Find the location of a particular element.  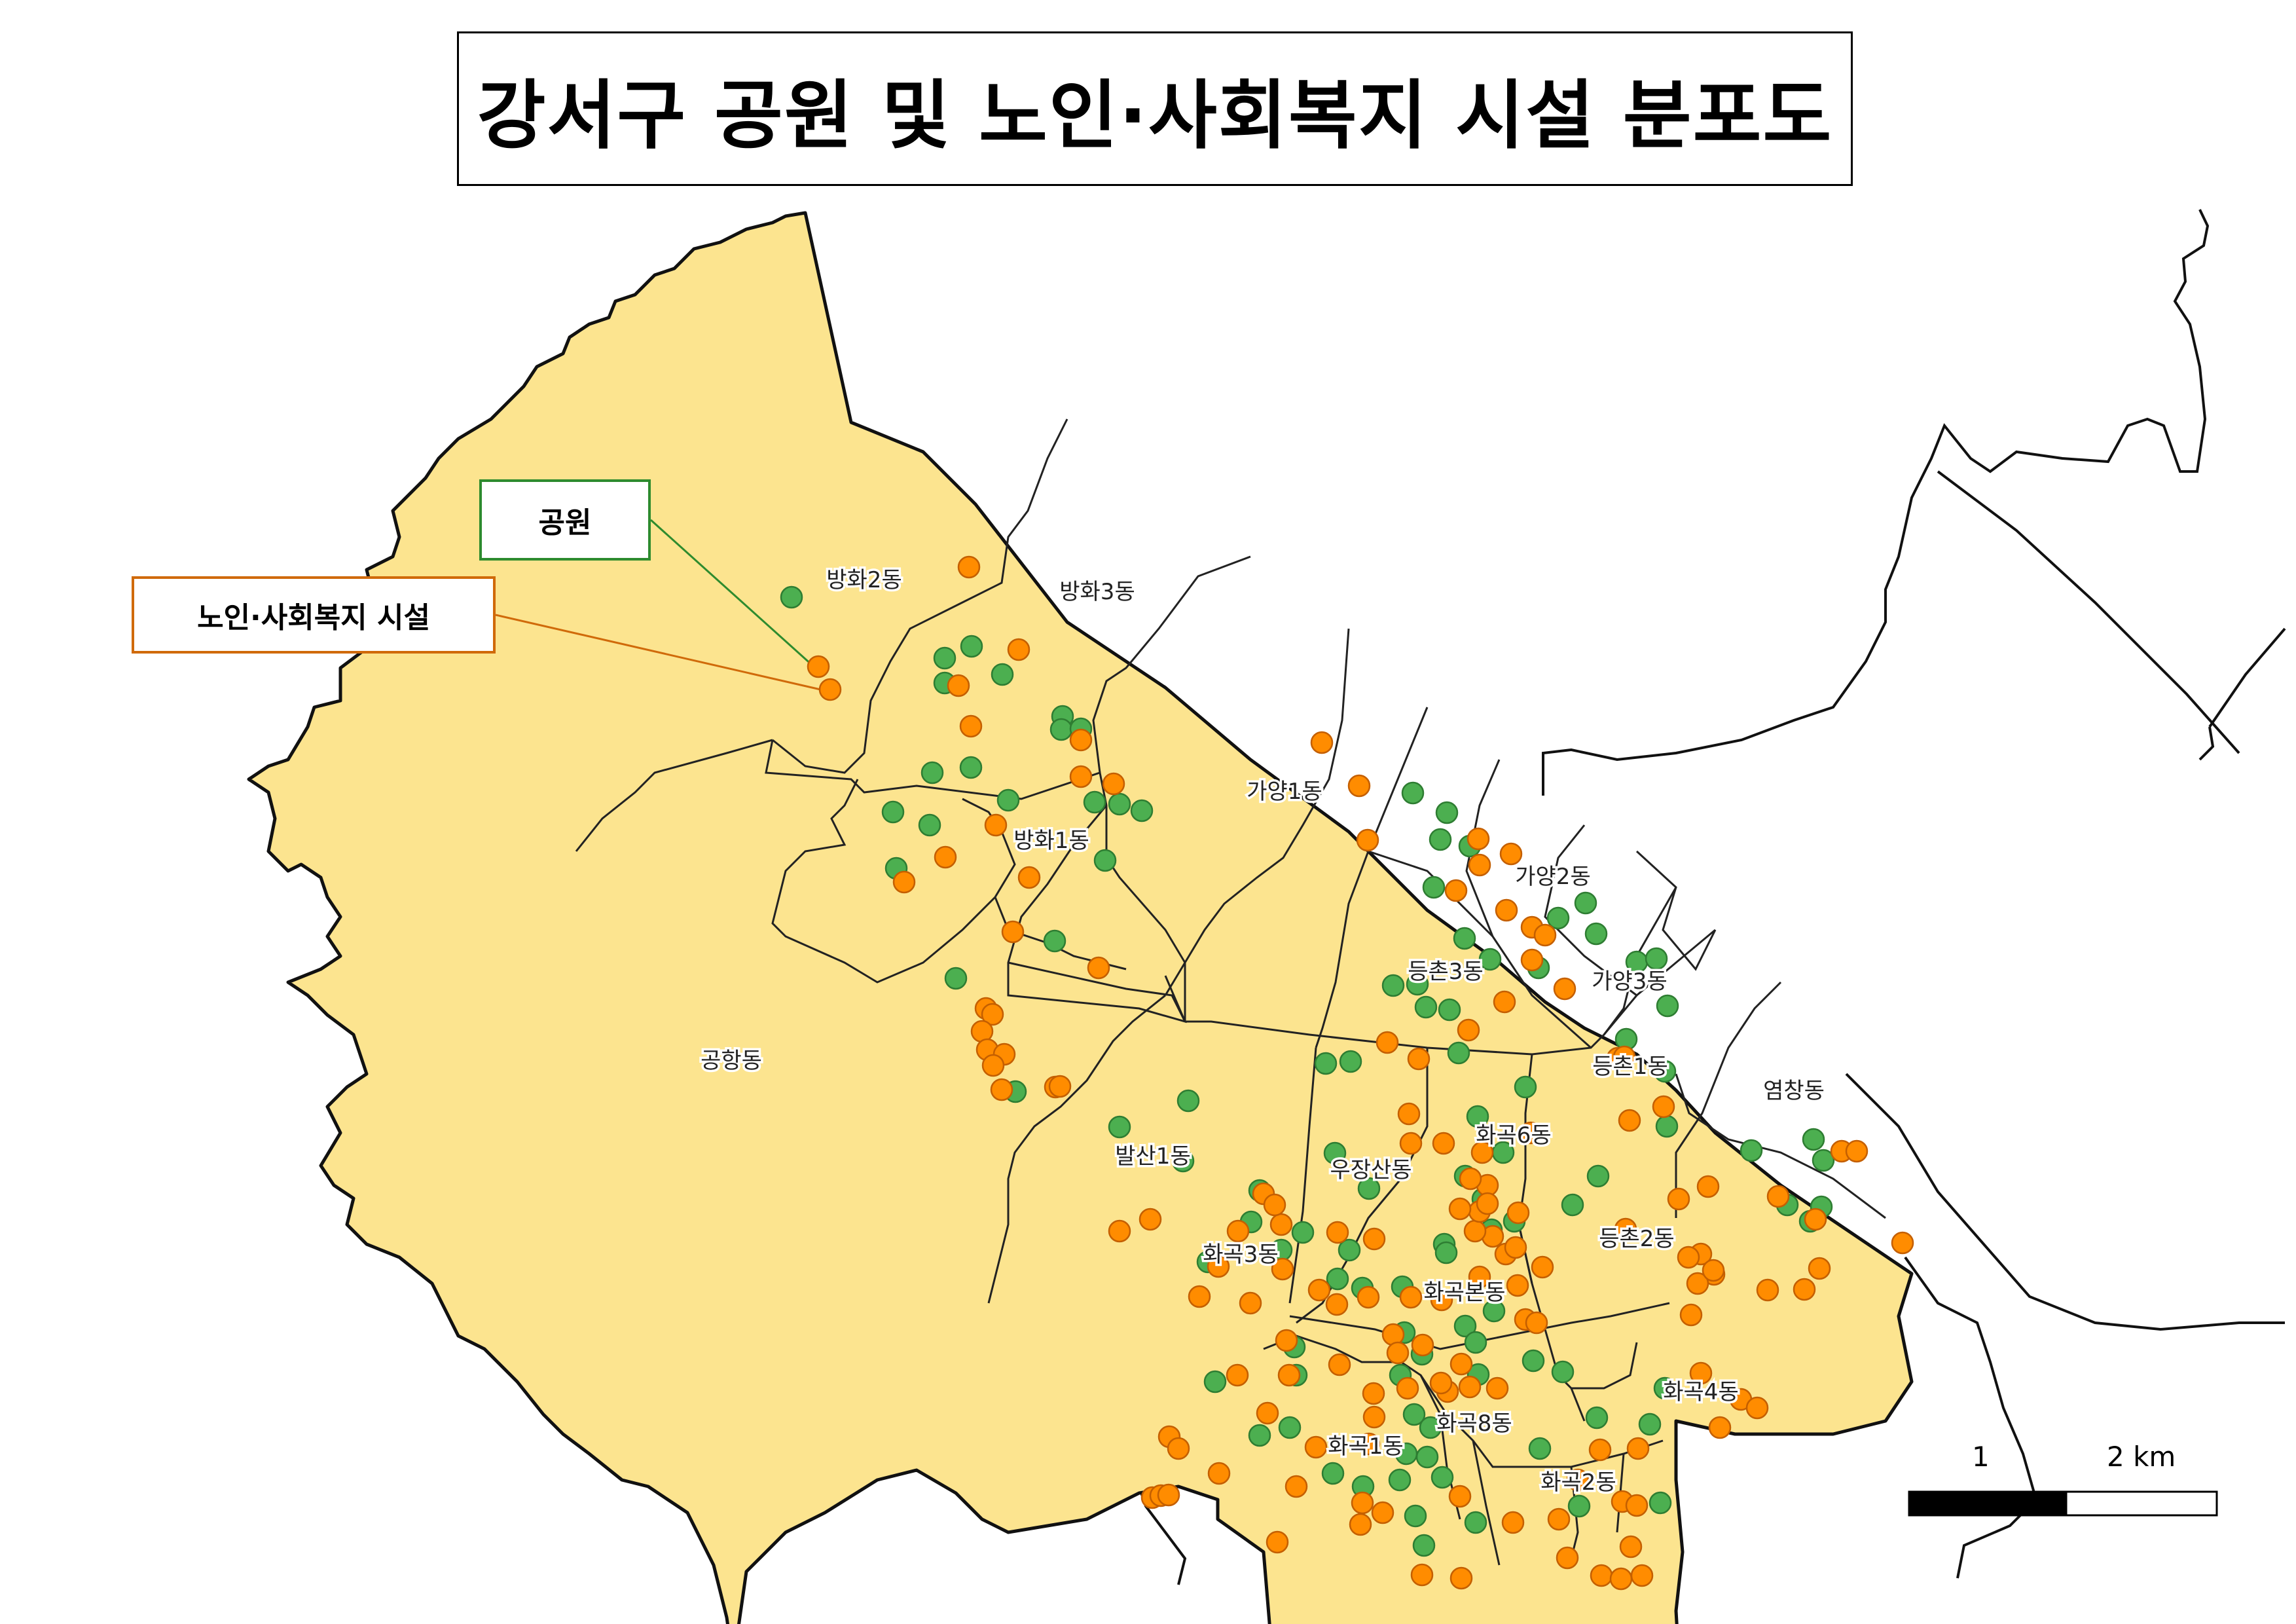

legend-park-label: 공원 is located at coordinates (565, 523).